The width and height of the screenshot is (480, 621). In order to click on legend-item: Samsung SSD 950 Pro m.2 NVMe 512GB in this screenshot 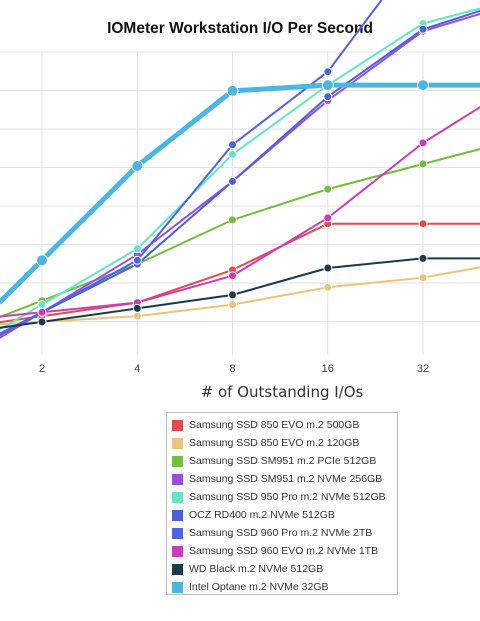, I will do `click(282, 497)`.